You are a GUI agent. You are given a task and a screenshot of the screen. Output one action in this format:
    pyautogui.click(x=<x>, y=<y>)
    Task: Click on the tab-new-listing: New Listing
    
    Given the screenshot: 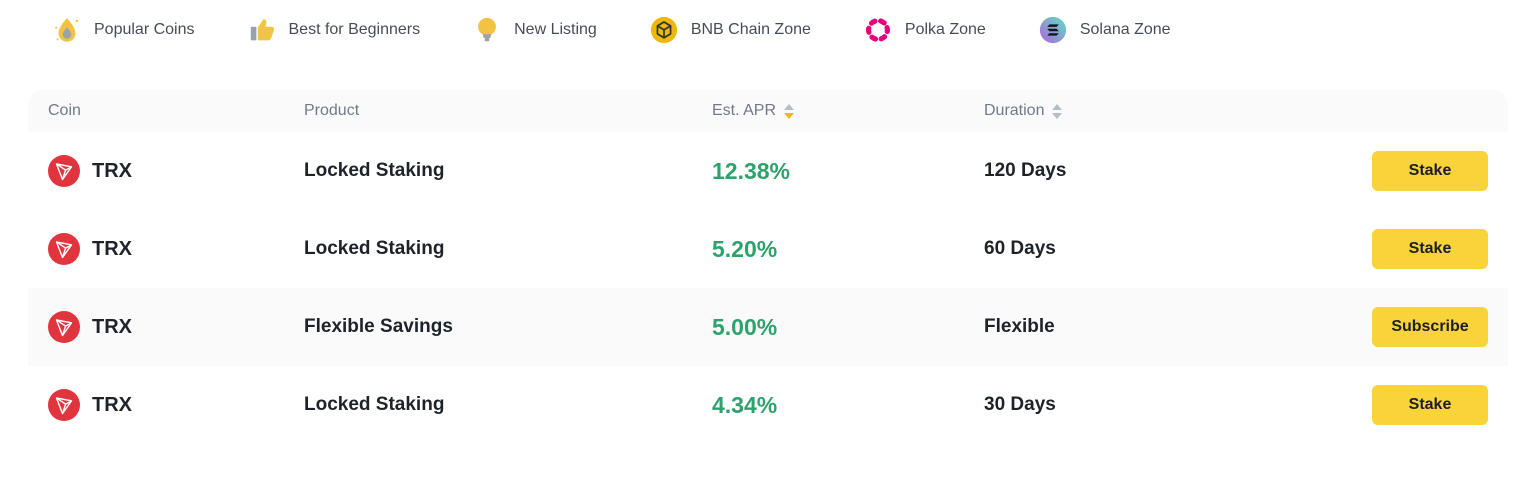 What is the action you would take?
    pyautogui.click(x=534, y=30)
    